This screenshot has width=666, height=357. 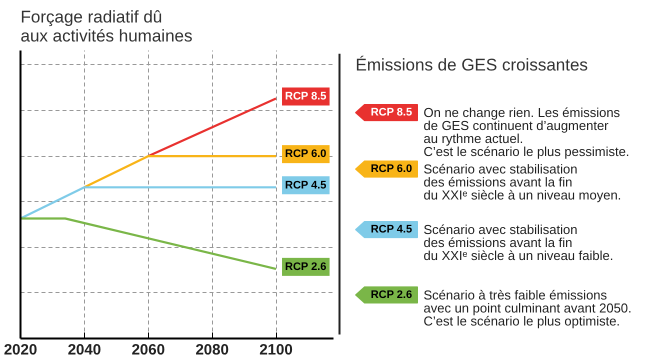 What do you see at coordinates (305, 154) in the screenshot?
I see `series-label: RCP 6.0` at bounding box center [305, 154].